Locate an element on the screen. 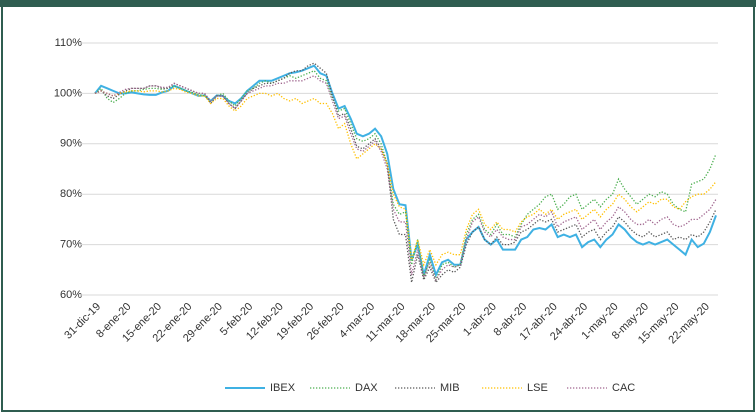 Image resolution: width=756 pixels, height=412 pixels. y-tick-label: 60% is located at coordinates (71, 295).